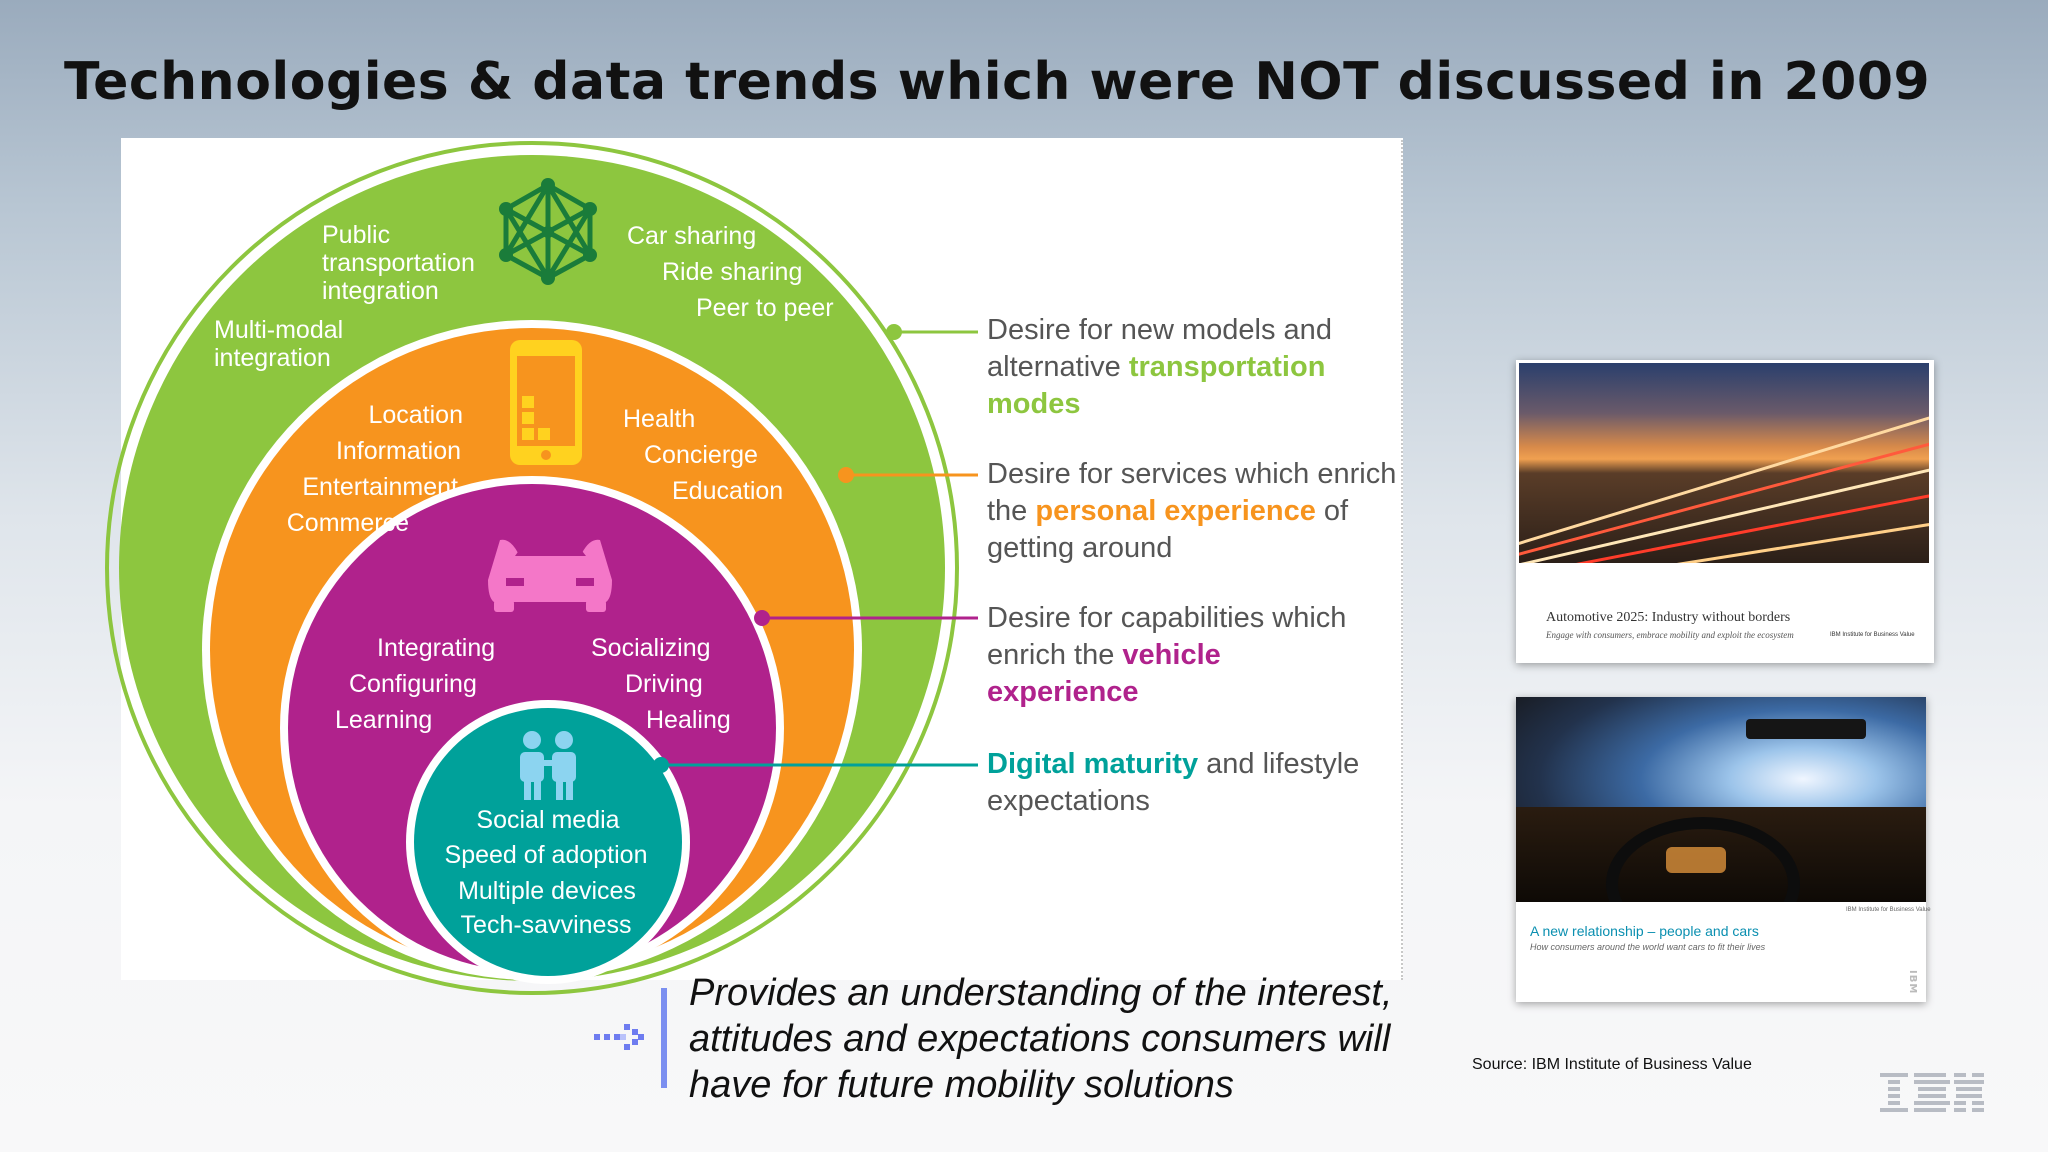 Image resolution: width=2048 pixels, height=1152 pixels. What do you see at coordinates (1932, 1092) in the screenshot?
I see `ibm-logo` at bounding box center [1932, 1092].